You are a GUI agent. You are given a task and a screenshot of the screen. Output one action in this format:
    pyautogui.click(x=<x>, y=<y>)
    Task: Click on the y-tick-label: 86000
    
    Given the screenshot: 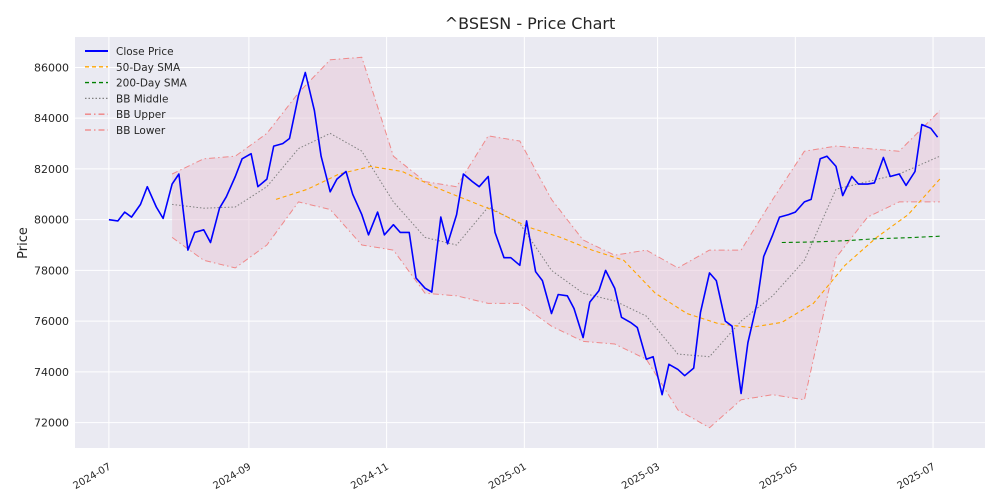 What is the action you would take?
    pyautogui.click(x=51, y=67)
    